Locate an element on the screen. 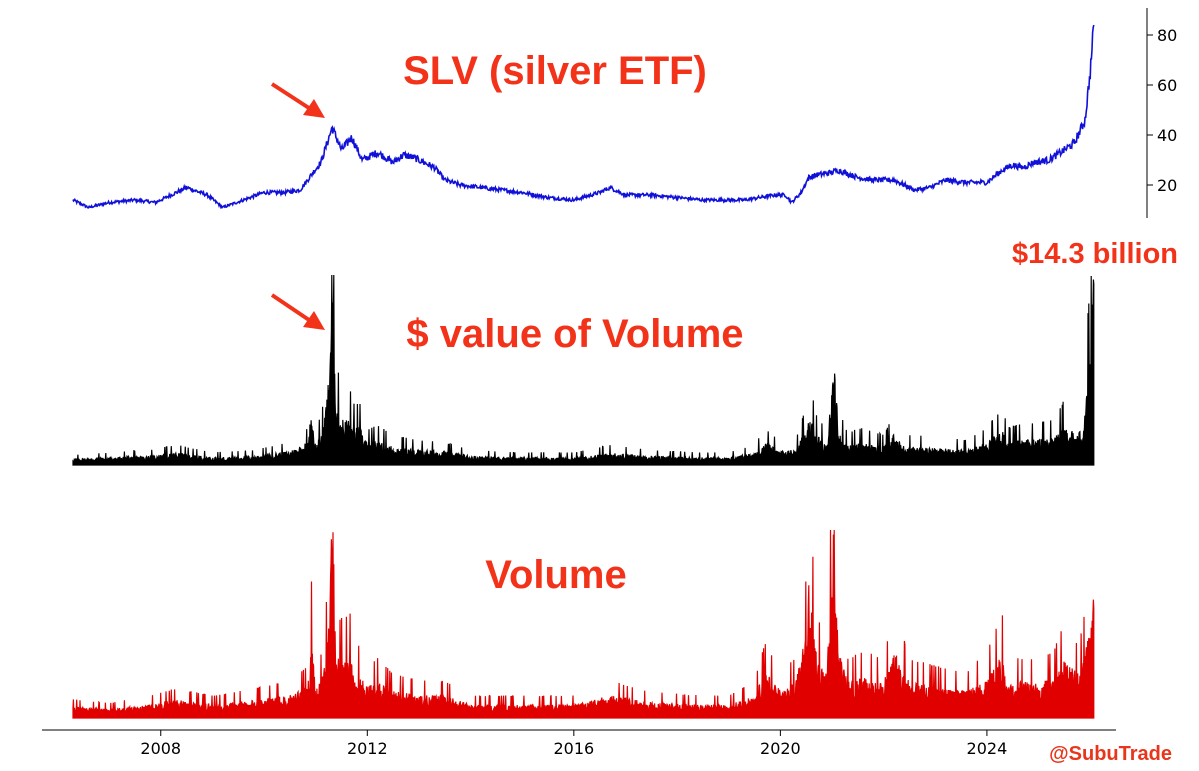 The image size is (1199, 771). x-tick-label: 2008 is located at coordinates (160, 748).